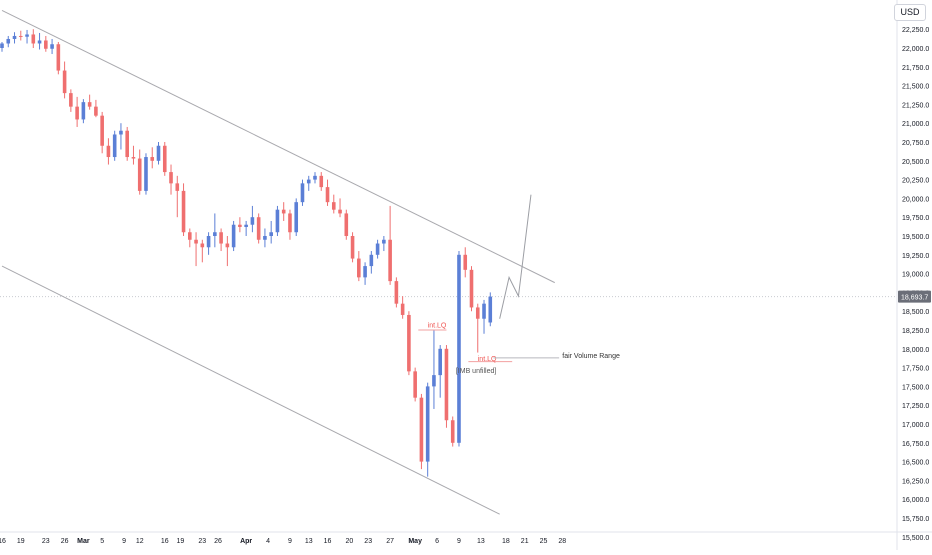 The image size is (932, 555). What do you see at coordinates (390, 541) in the screenshot?
I see `time-tick-label: 27` at bounding box center [390, 541].